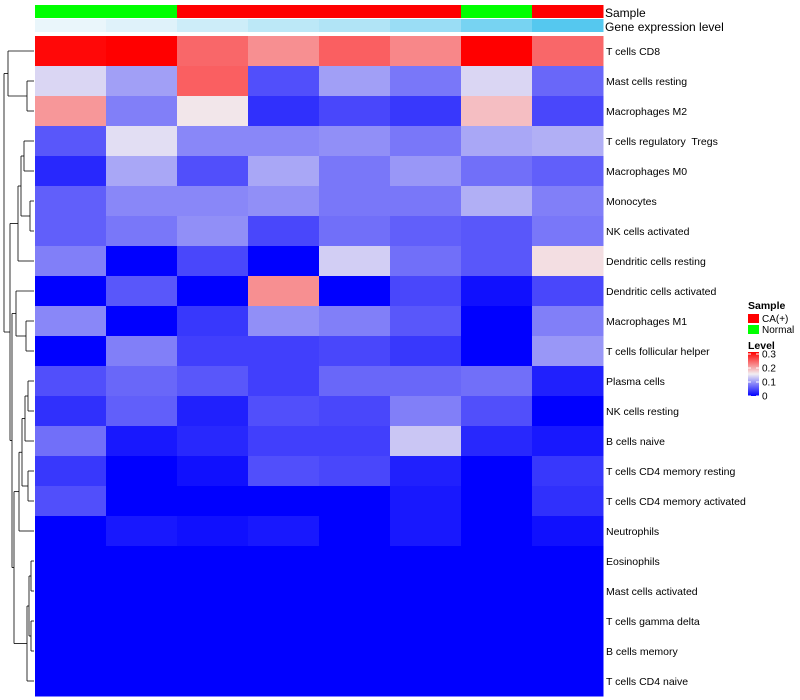  What do you see at coordinates (658, 352) in the screenshot?
I see `row-label: T cells follicular helper` at bounding box center [658, 352].